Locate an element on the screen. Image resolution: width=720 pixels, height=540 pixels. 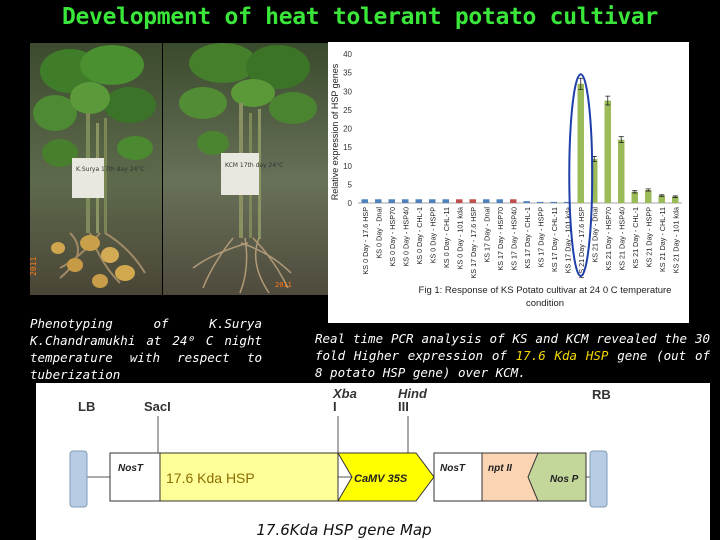
x-tick-label: KS 17 Day - CHL-11 is located at coordinates (554, 239).